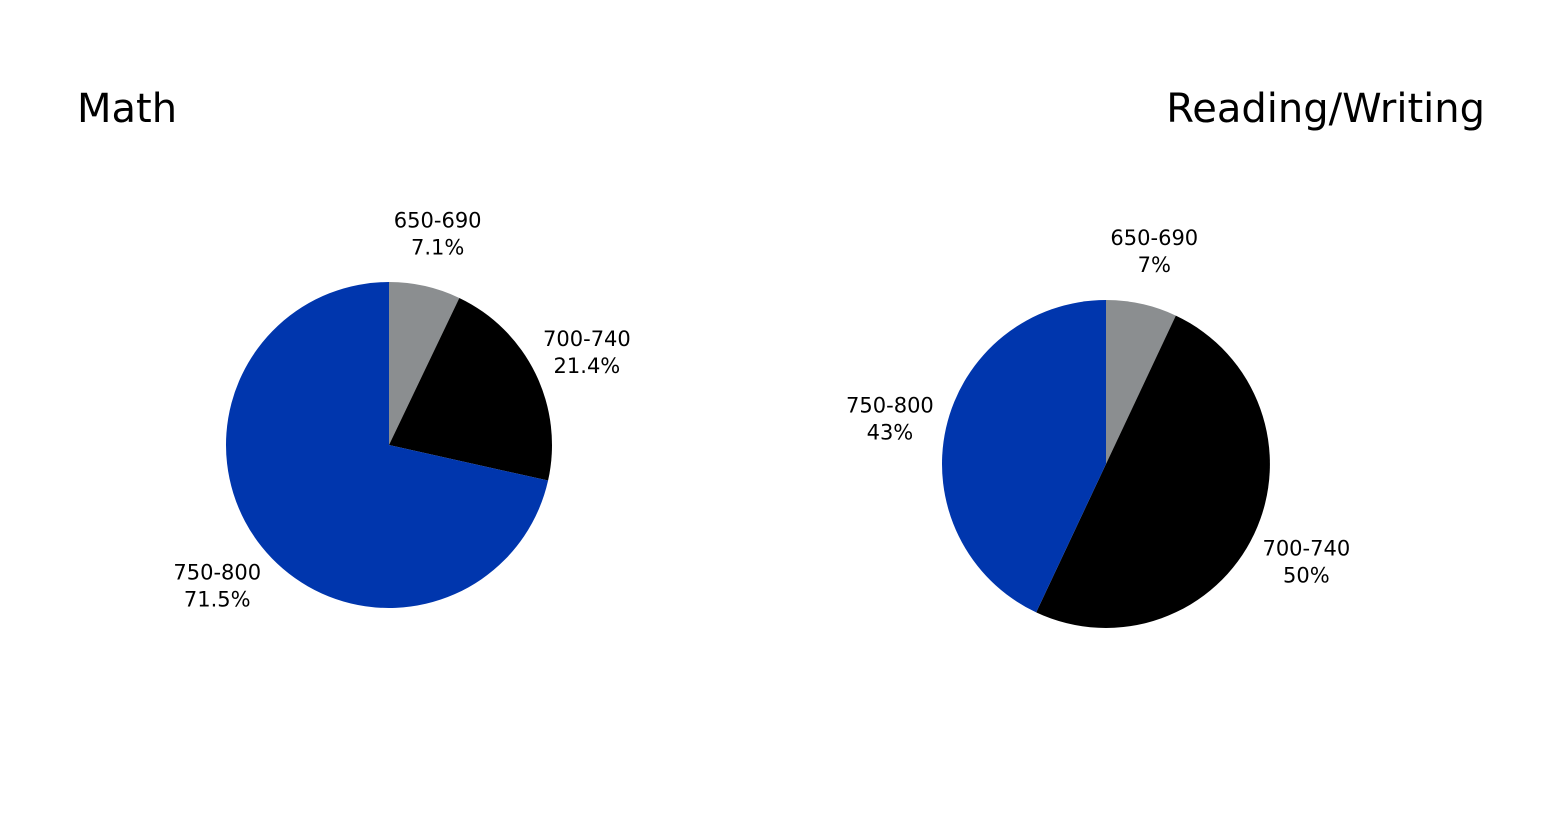 The width and height of the screenshot is (1545, 823). What do you see at coordinates (1154, 251) in the screenshot?
I see `slice-label: 650-690 7%` at bounding box center [1154, 251].